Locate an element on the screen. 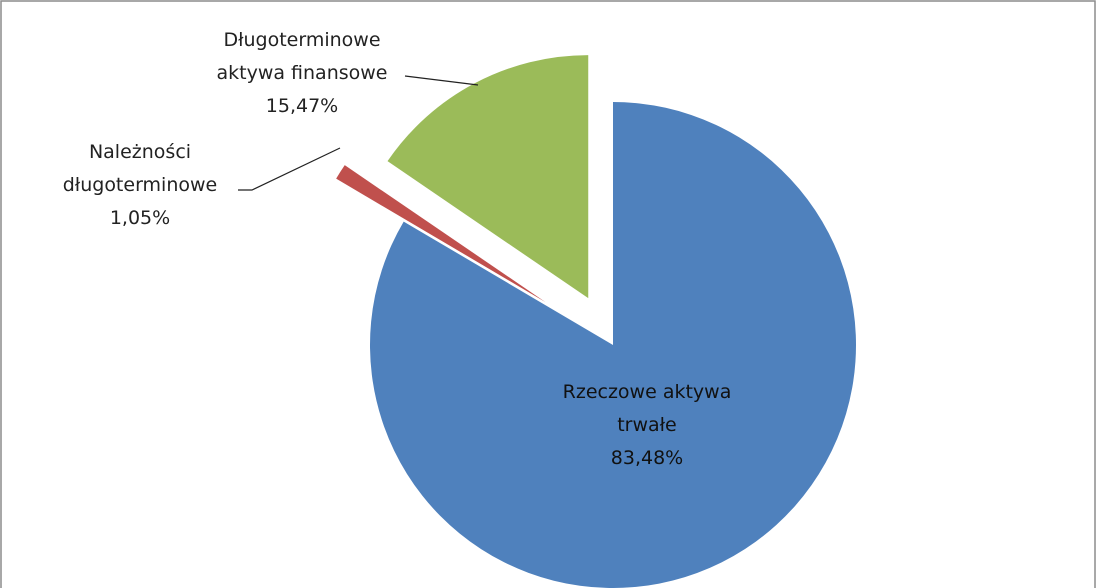 The image size is (1096, 588). category-label: Rzeczowe aktywa trwałe is located at coordinates (647, 408).